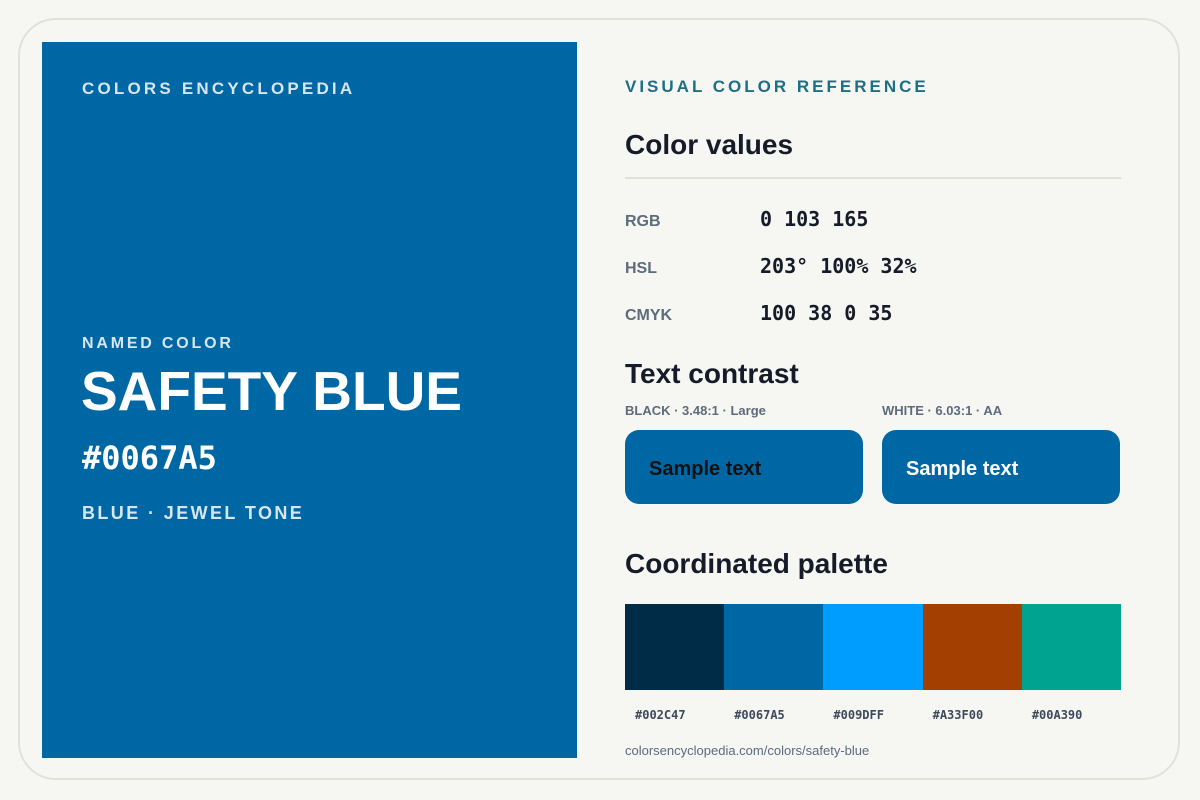 The width and height of the screenshot is (1200, 800). I want to click on value-text: 0 103 165, so click(814, 219).